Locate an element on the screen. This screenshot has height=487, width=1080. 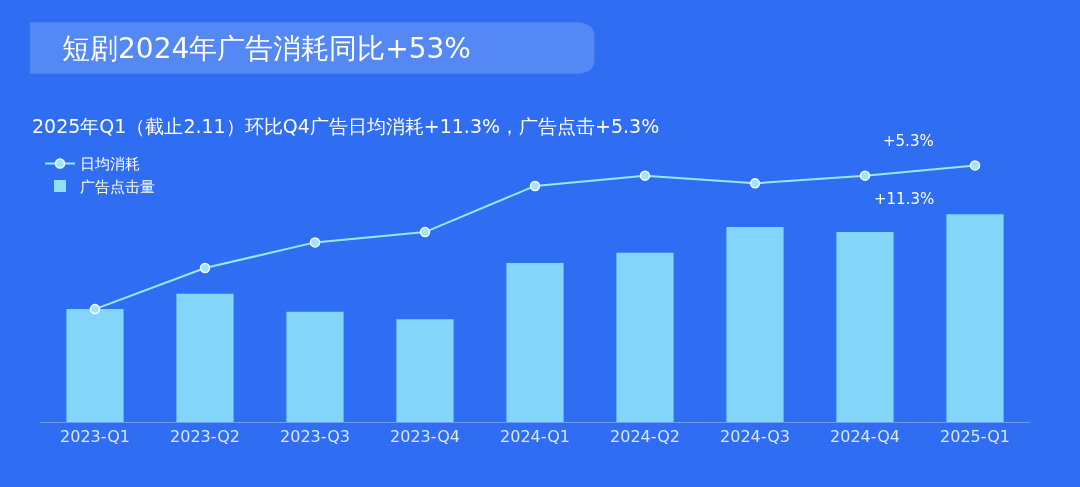
x-tick-label: 2023-Q3 is located at coordinates (315, 437).